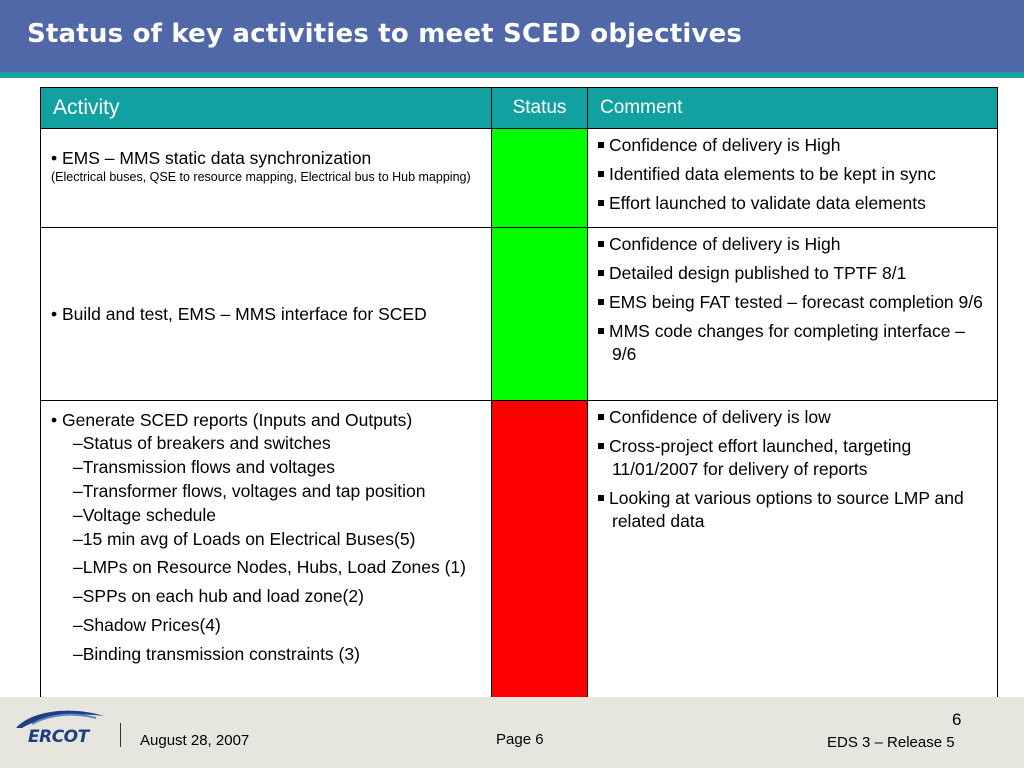 The height and width of the screenshot is (768, 1024). What do you see at coordinates (60, 719) in the screenshot?
I see `ercot-logo-icon` at bounding box center [60, 719].